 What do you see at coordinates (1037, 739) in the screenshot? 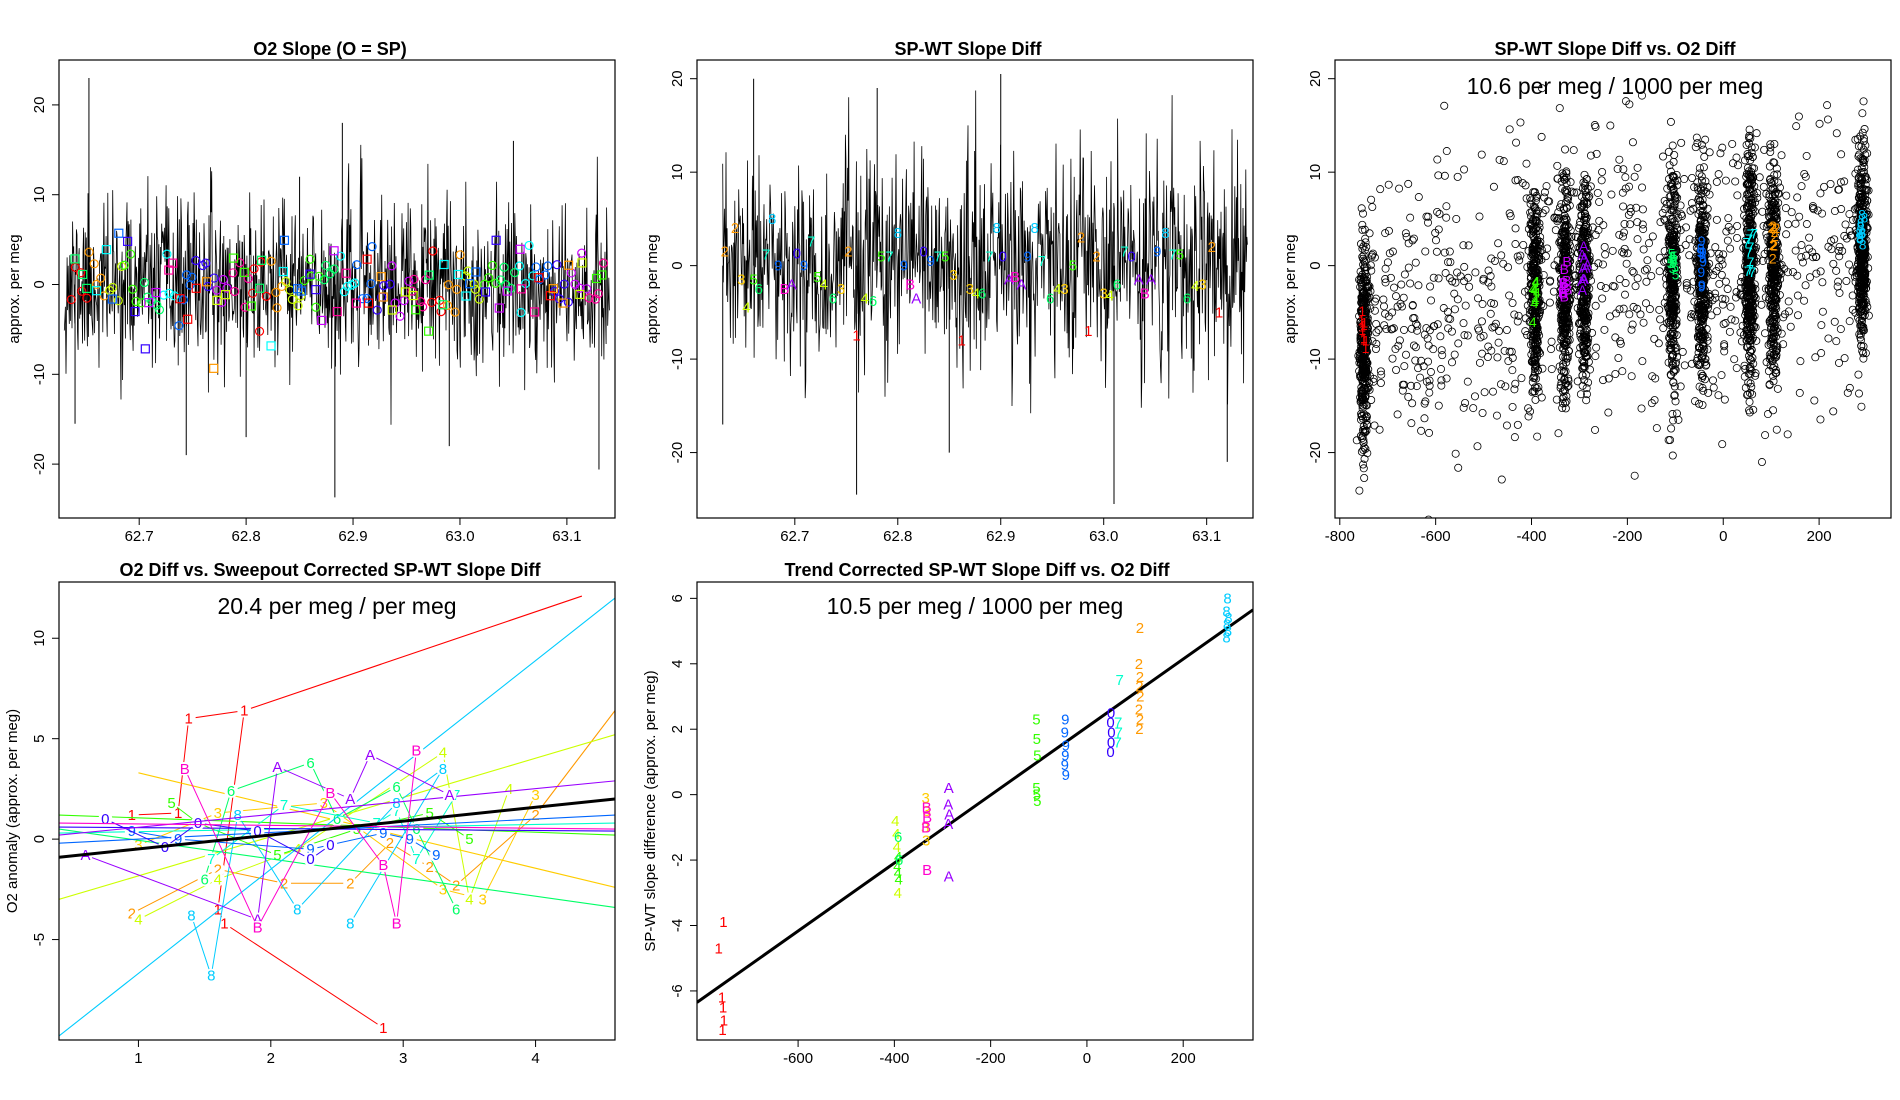
I see `point-label: 5` at bounding box center [1037, 739].